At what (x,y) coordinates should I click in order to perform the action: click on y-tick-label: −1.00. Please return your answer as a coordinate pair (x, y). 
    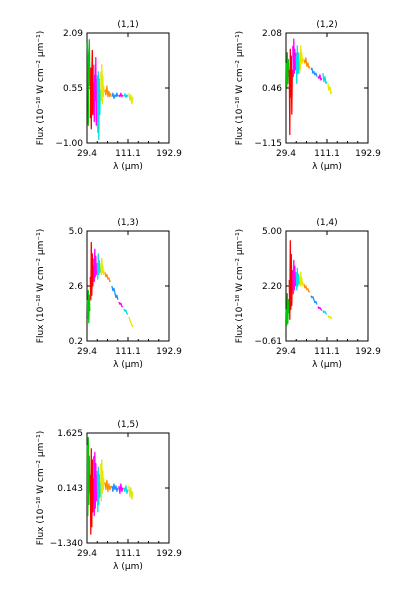
    Looking at the image, I should click on (69, 144).